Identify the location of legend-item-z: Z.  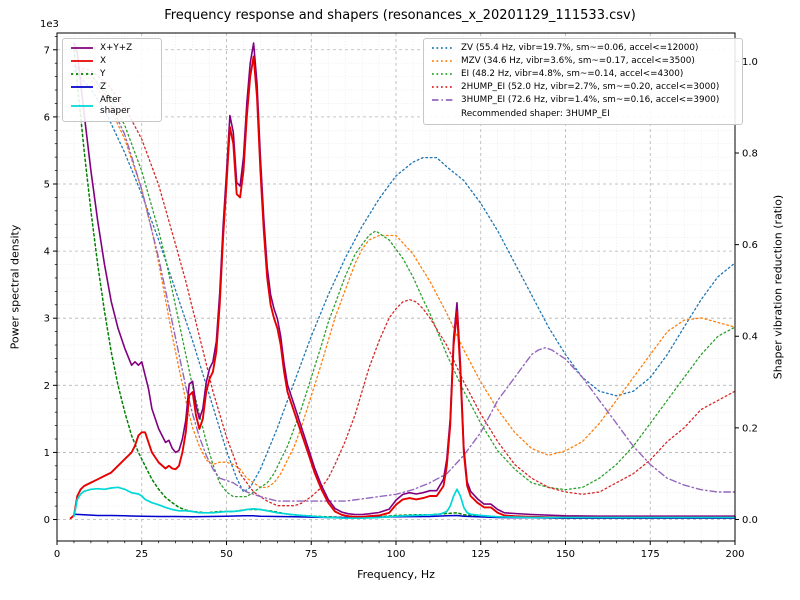
(112, 87).